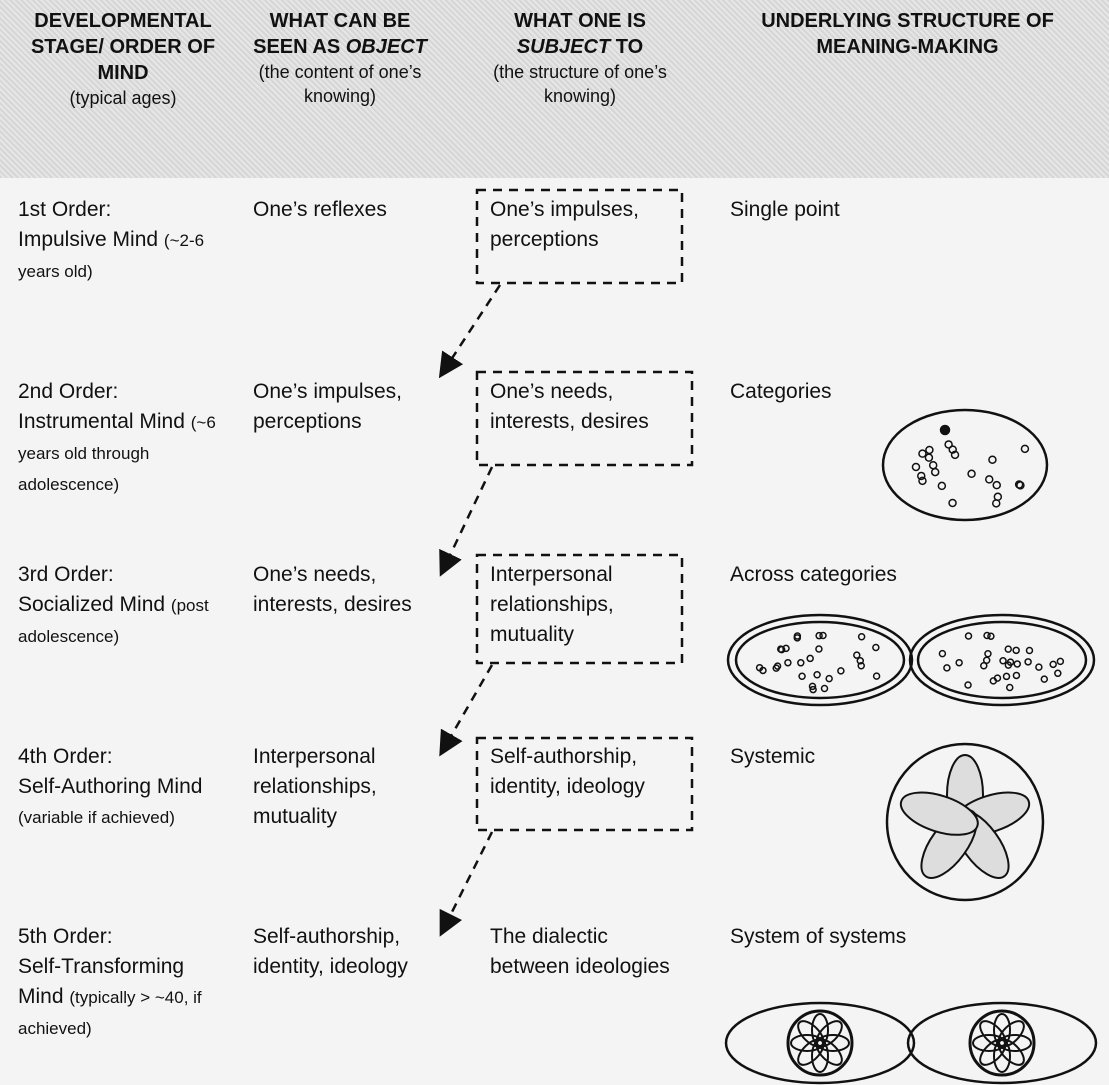 The height and width of the screenshot is (1085, 1109). Describe the element at coordinates (818, 936) in the screenshot. I see `structure-cell: System of systems` at that location.